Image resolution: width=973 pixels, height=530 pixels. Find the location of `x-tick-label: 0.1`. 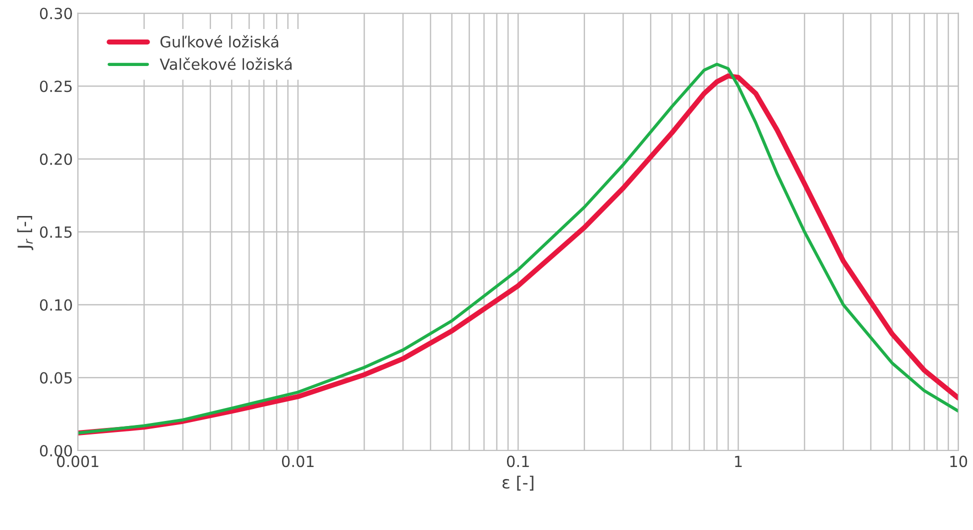

x-tick-label: 0.1 is located at coordinates (517, 462).